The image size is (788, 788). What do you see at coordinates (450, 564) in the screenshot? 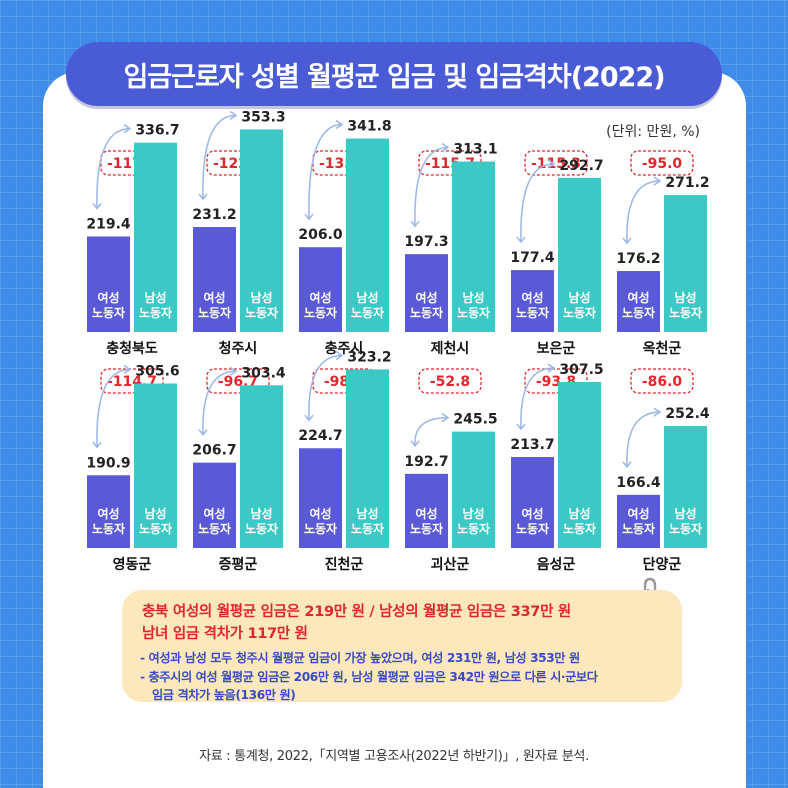
I see `region-label: 괴산군` at bounding box center [450, 564].